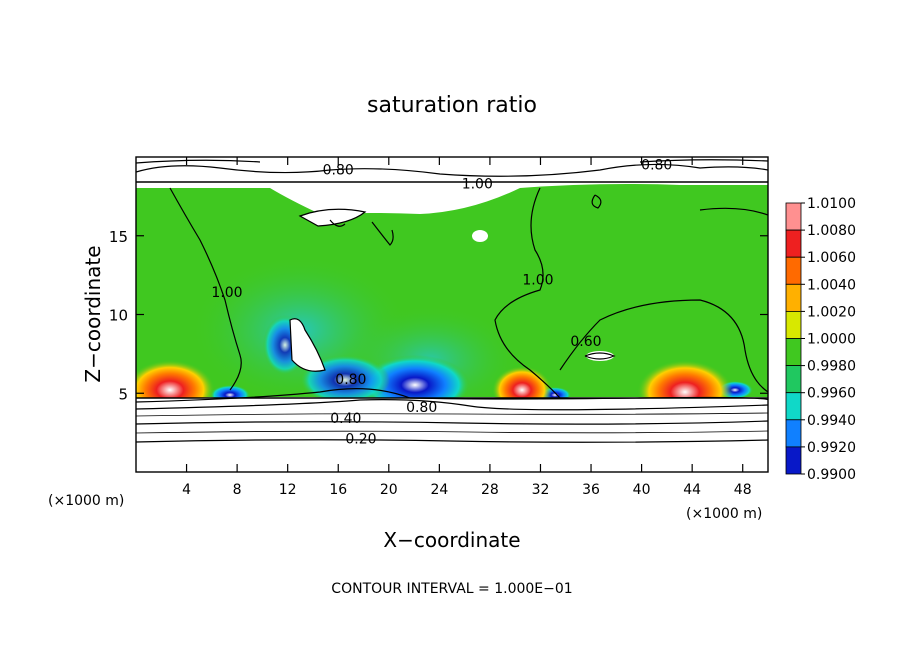 The height and width of the screenshot is (658, 904). I want to click on x-tick-label: 12, so click(288, 490).